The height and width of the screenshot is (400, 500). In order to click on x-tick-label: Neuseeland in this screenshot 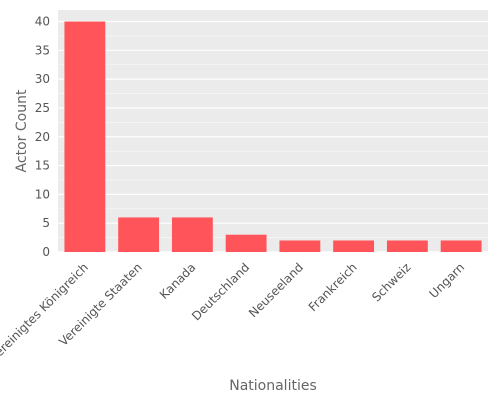, I will do `click(276, 290)`.